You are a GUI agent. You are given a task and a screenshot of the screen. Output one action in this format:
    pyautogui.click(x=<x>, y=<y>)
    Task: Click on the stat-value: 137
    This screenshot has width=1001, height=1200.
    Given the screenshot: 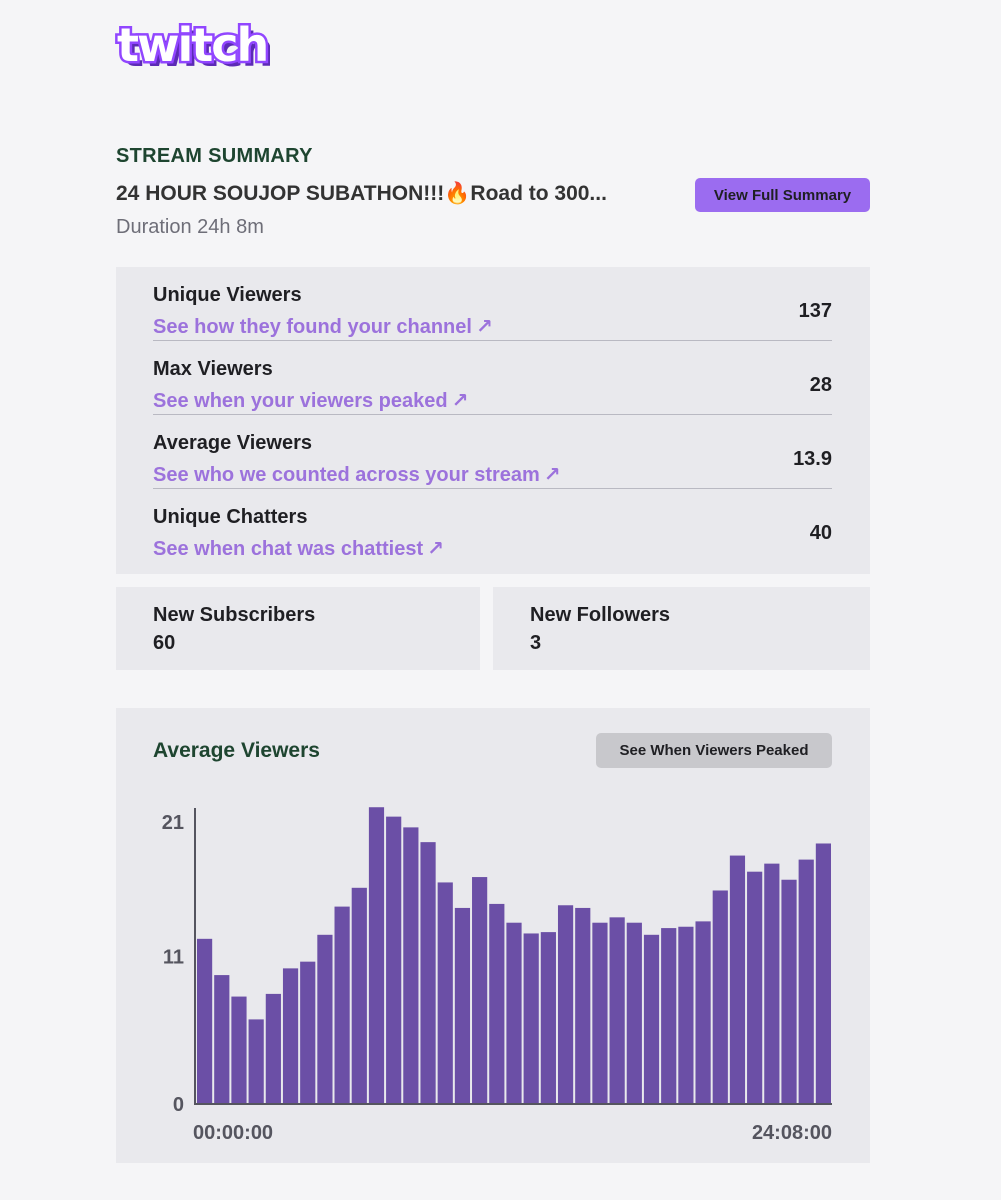 What is the action you would take?
    pyautogui.click(x=815, y=311)
    